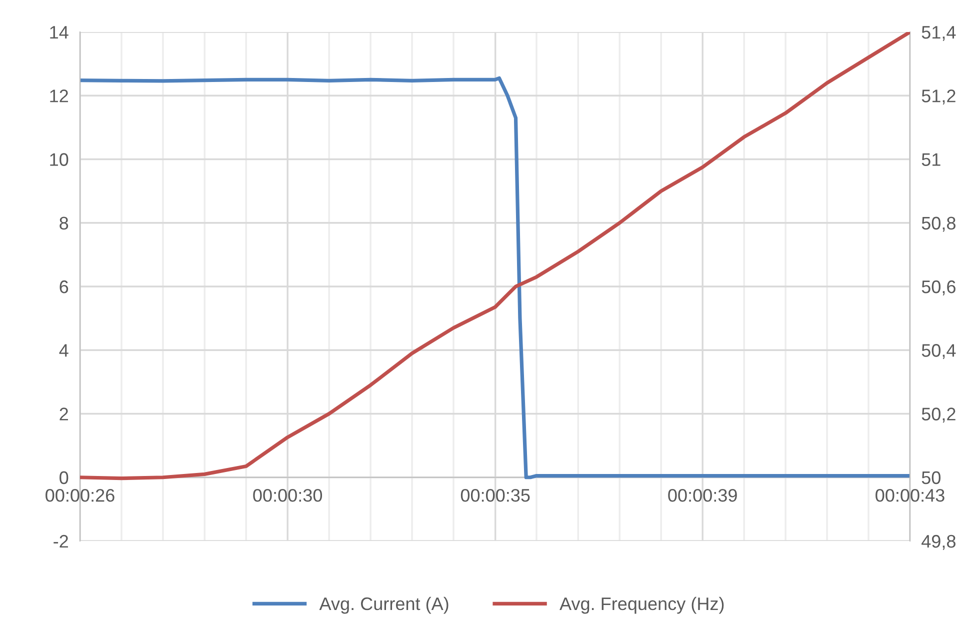  Describe the element at coordinates (287, 495) in the screenshot. I see `x-tick-label: 00:00:30` at that location.